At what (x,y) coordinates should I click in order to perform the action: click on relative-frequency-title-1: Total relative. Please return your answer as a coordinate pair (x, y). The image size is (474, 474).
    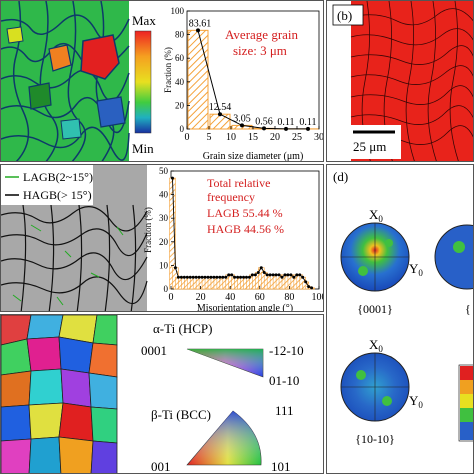
    Looking at the image, I should click on (238, 183).